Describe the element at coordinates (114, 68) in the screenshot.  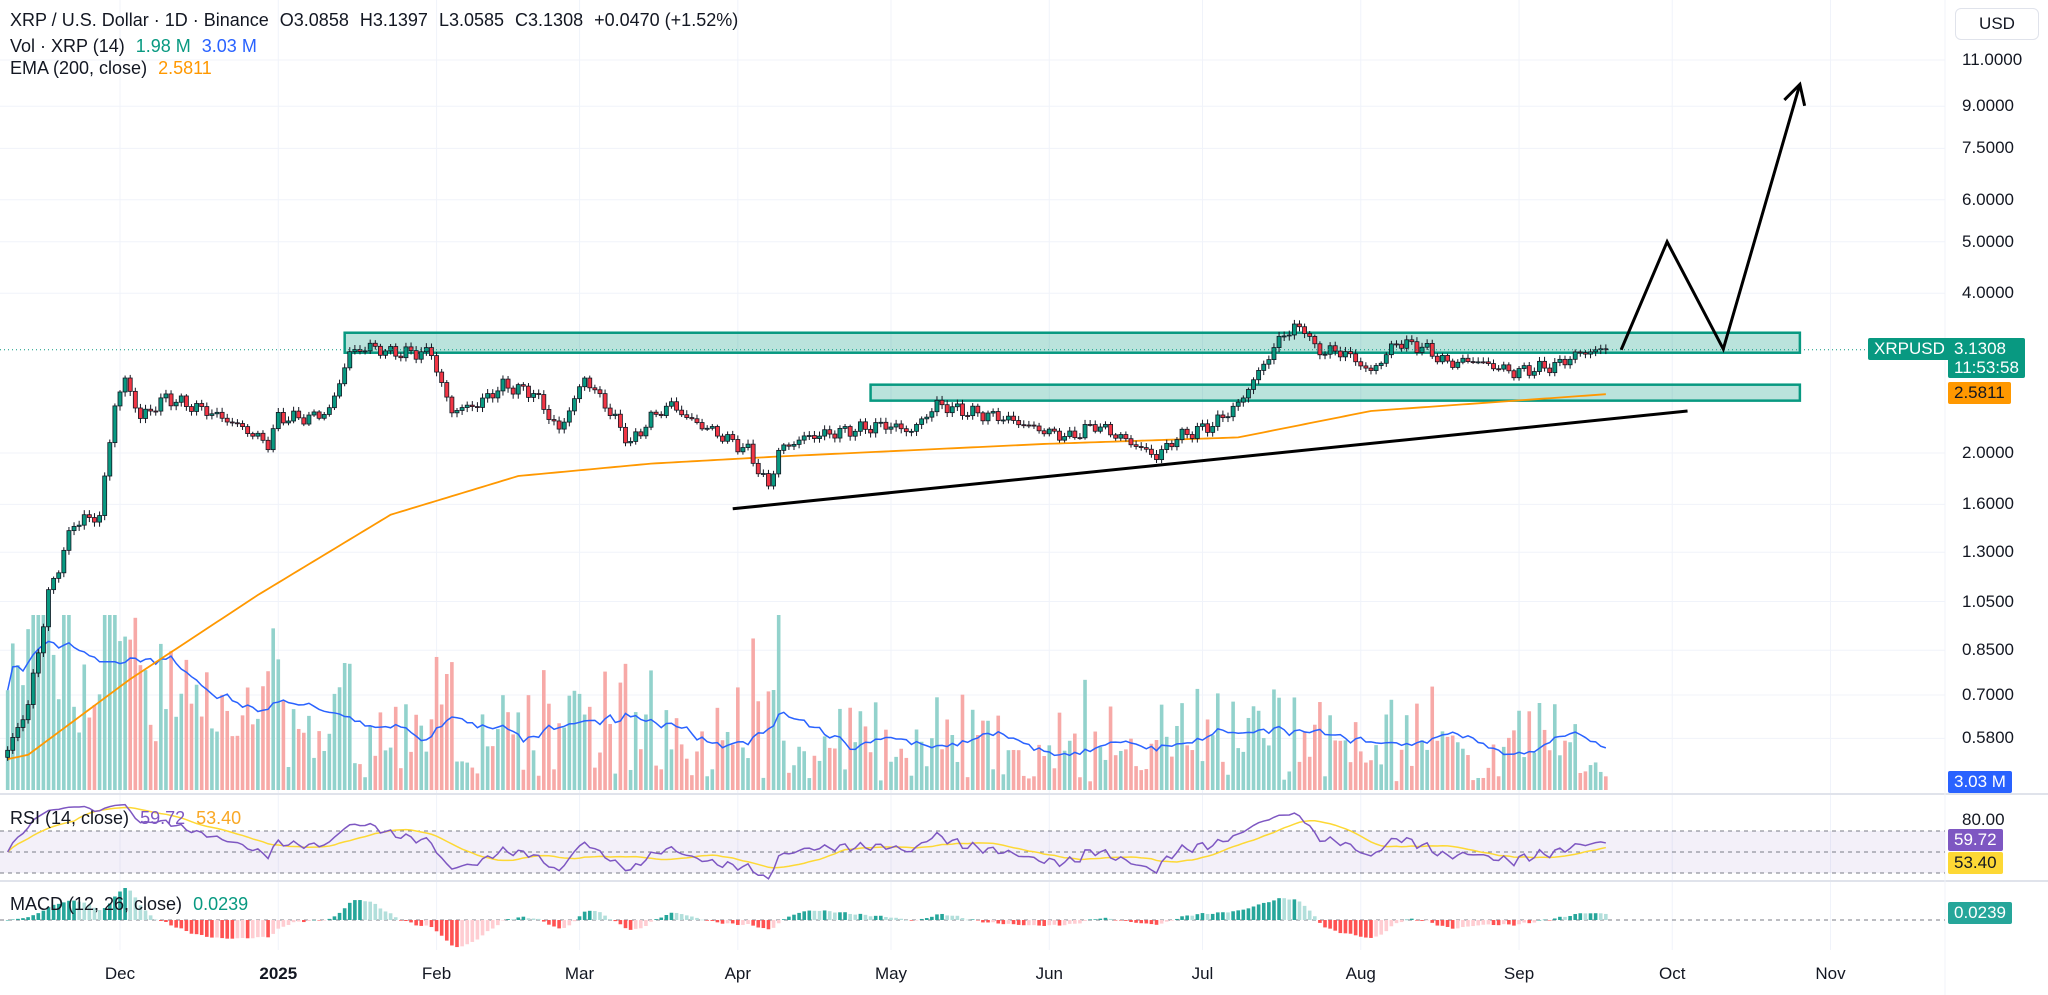
I see `ema-legend: EMA (200, close) 2.5811` at that location.